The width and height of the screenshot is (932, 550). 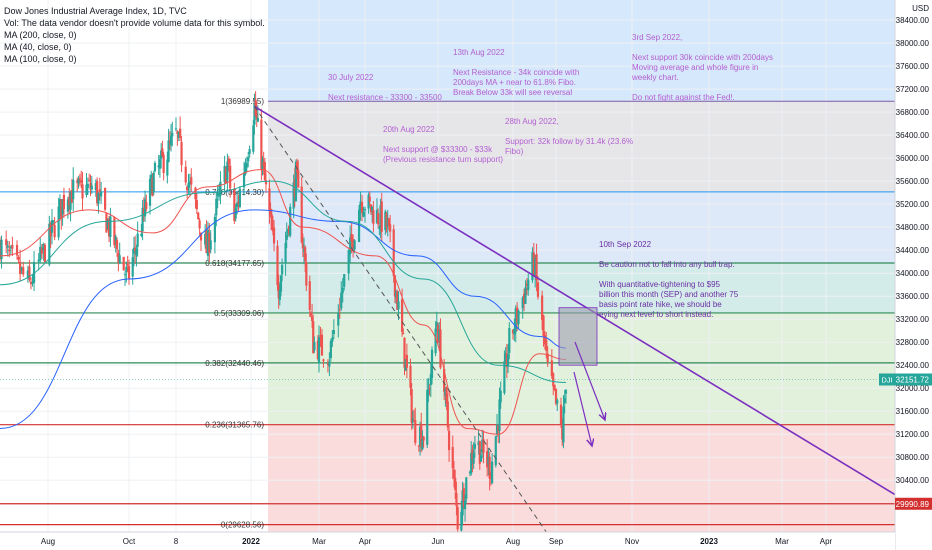 I want to click on projection-box, so click(x=578, y=336).